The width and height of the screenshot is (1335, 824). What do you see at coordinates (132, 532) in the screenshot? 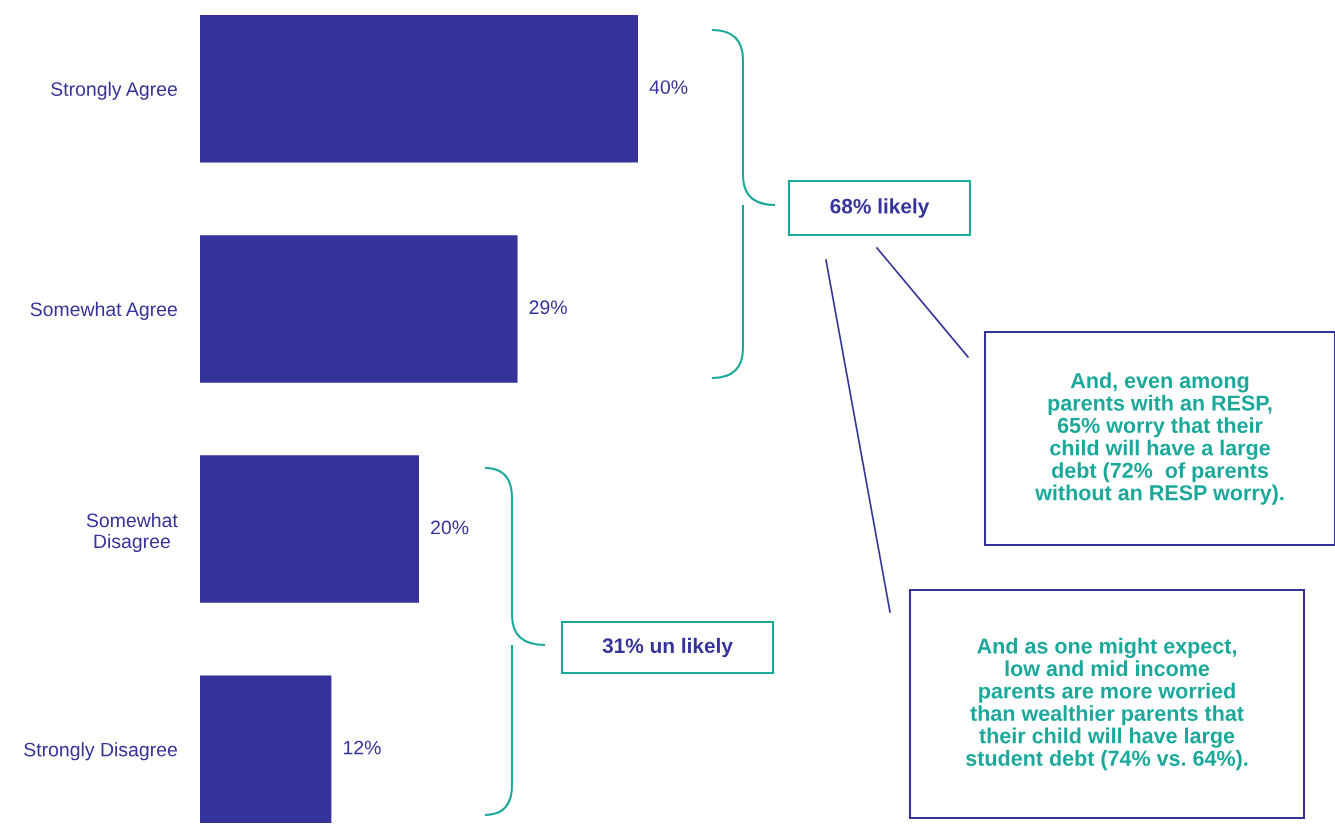
I see `y-tick-label: Somewhat Disagree` at bounding box center [132, 532].